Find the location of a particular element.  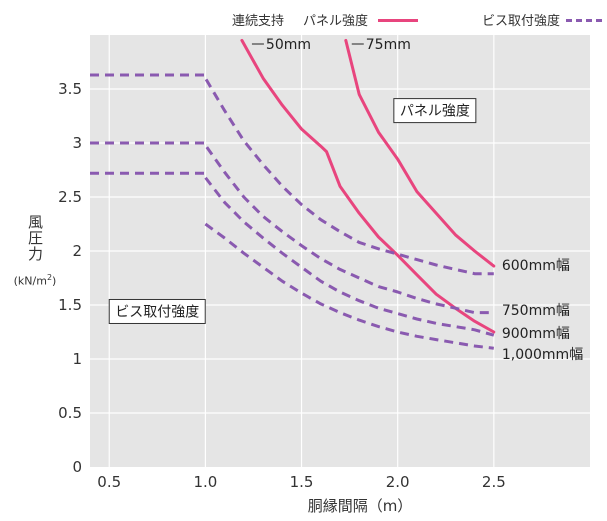

y-axis-label: 風圧力 (kN/m2) is located at coordinates (35, 252).